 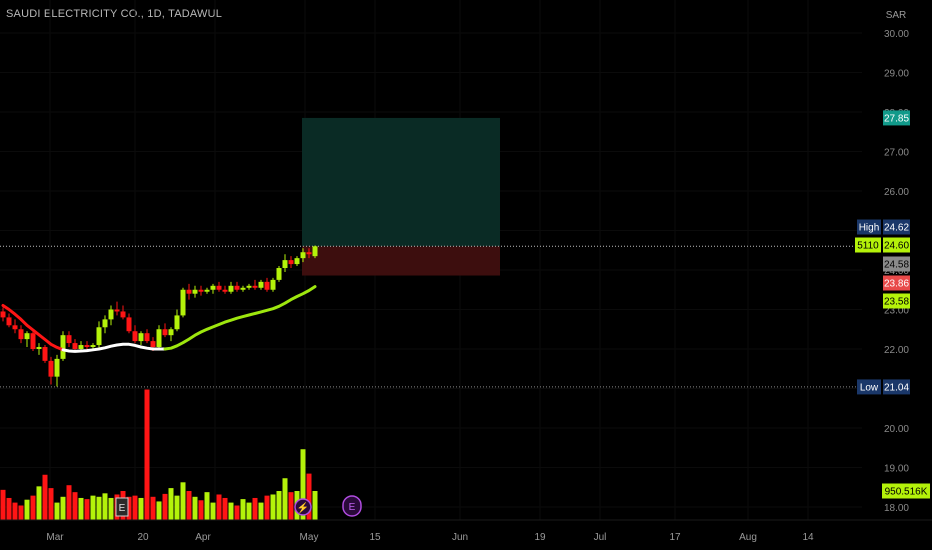 What do you see at coordinates (114, 14) in the screenshot?
I see `symbol-title: SAUDI ELECTRICITY CO., 1D, TADAWUL` at bounding box center [114, 14].